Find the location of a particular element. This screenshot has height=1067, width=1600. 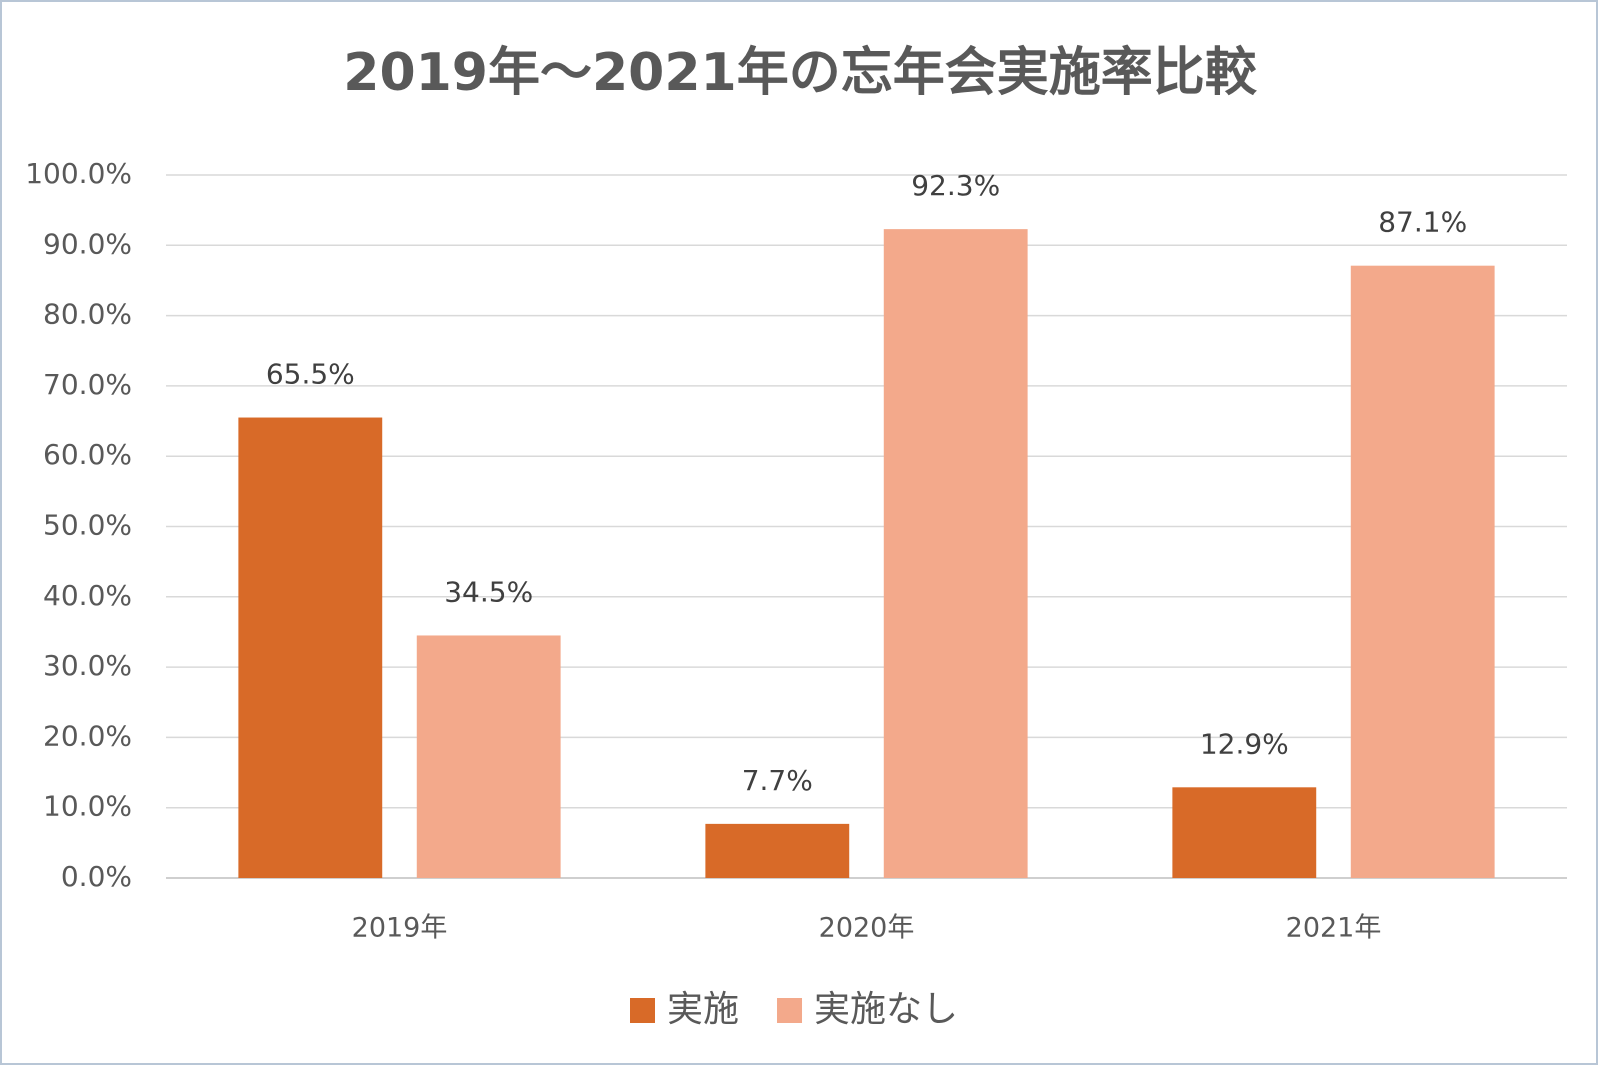

y-tick-label: 0.0% is located at coordinates (96, 876).